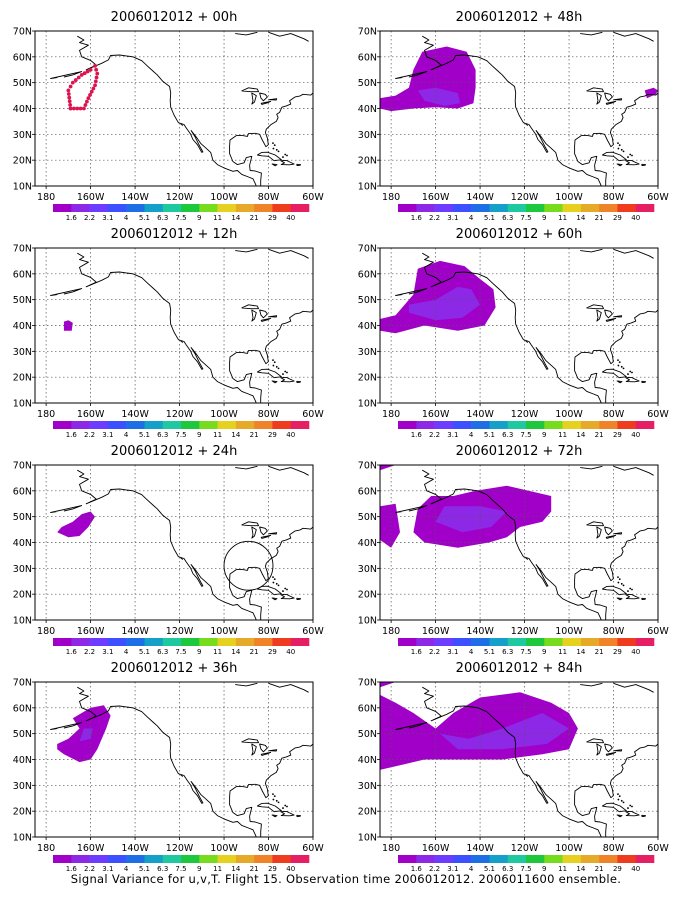 Image resolution: width=692 pixels, height=900 pixels. I want to click on colorbar-label: 40, so click(635, 869).